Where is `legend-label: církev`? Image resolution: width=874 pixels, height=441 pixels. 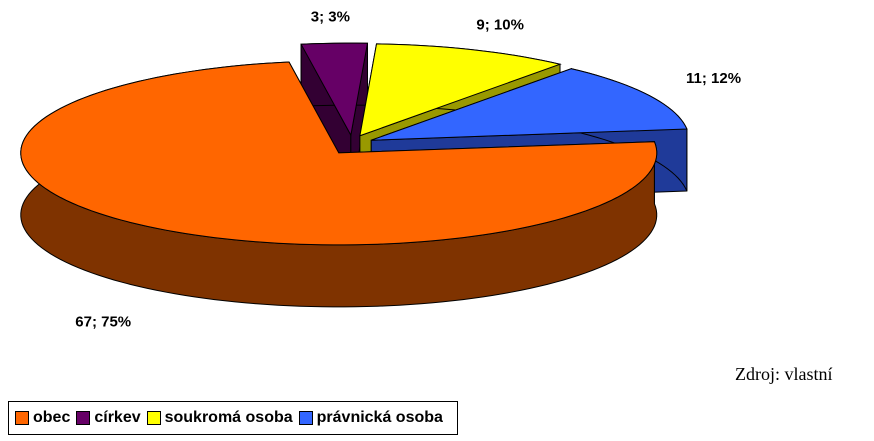 legend-label: církev is located at coordinates (117, 417).